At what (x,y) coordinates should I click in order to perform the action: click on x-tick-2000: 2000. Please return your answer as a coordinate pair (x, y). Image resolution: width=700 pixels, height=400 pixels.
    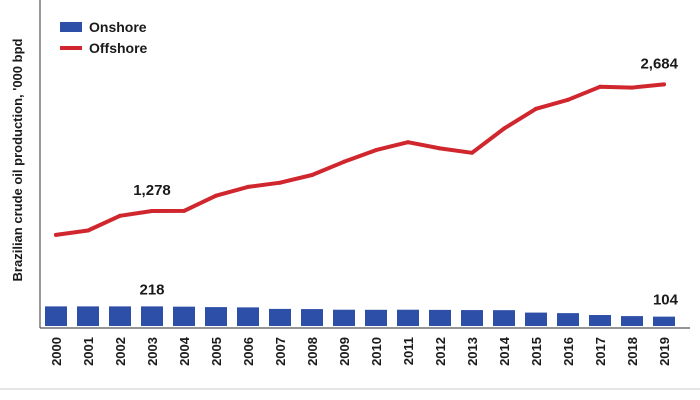
    Looking at the image, I should click on (56, 351).